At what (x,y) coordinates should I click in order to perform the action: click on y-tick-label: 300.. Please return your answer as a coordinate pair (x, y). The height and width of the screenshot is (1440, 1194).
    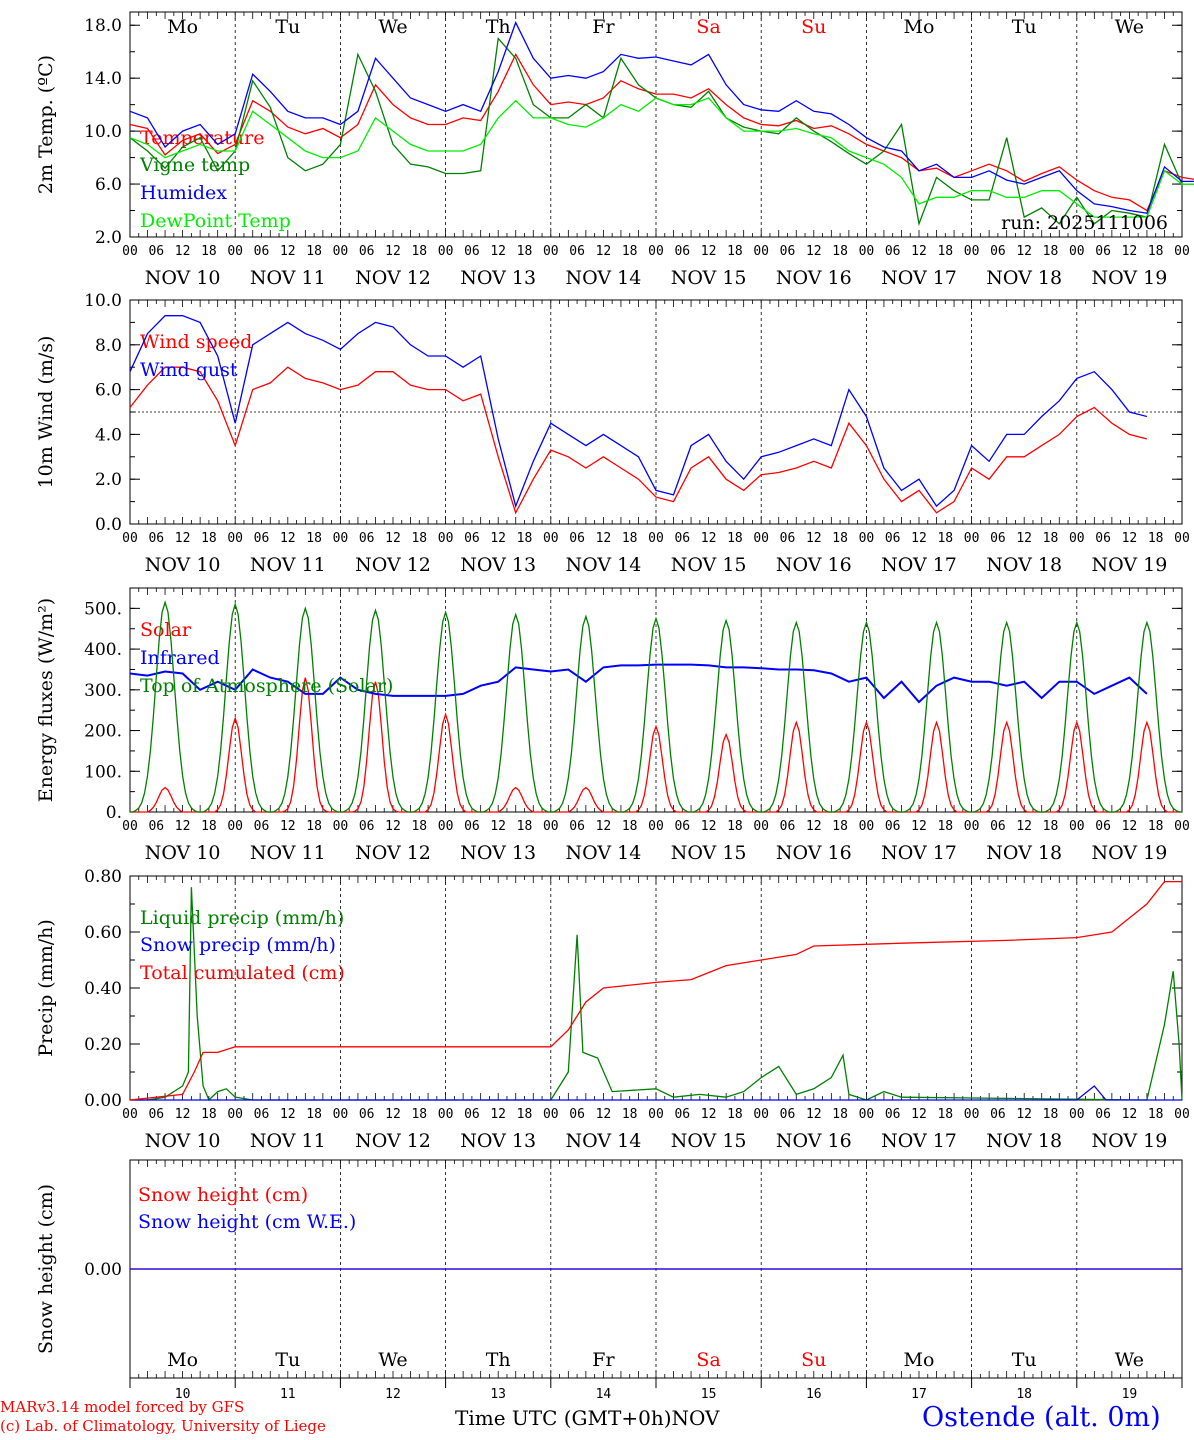
    Looking at the image, I should click on (103, 691).